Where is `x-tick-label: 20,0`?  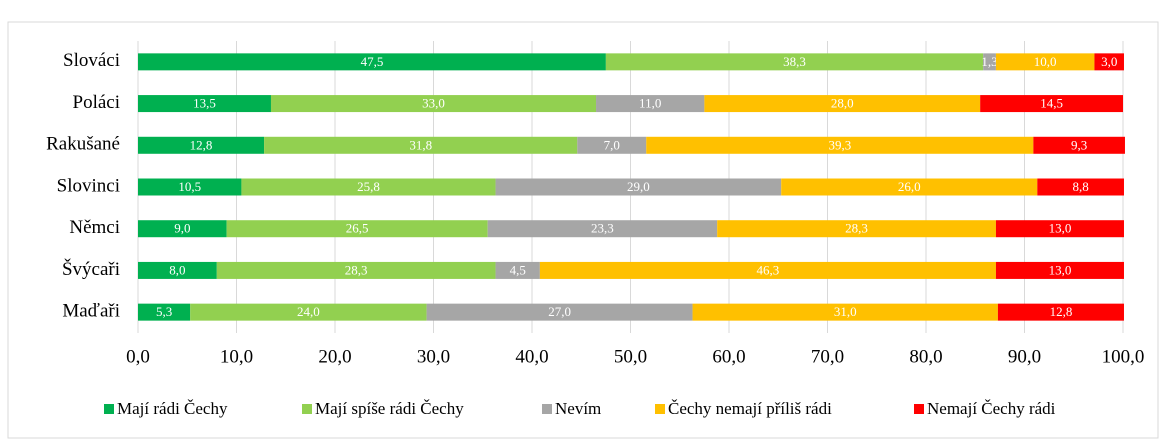
x-tick-label: 20,0 is located at coordinates (334, 356).